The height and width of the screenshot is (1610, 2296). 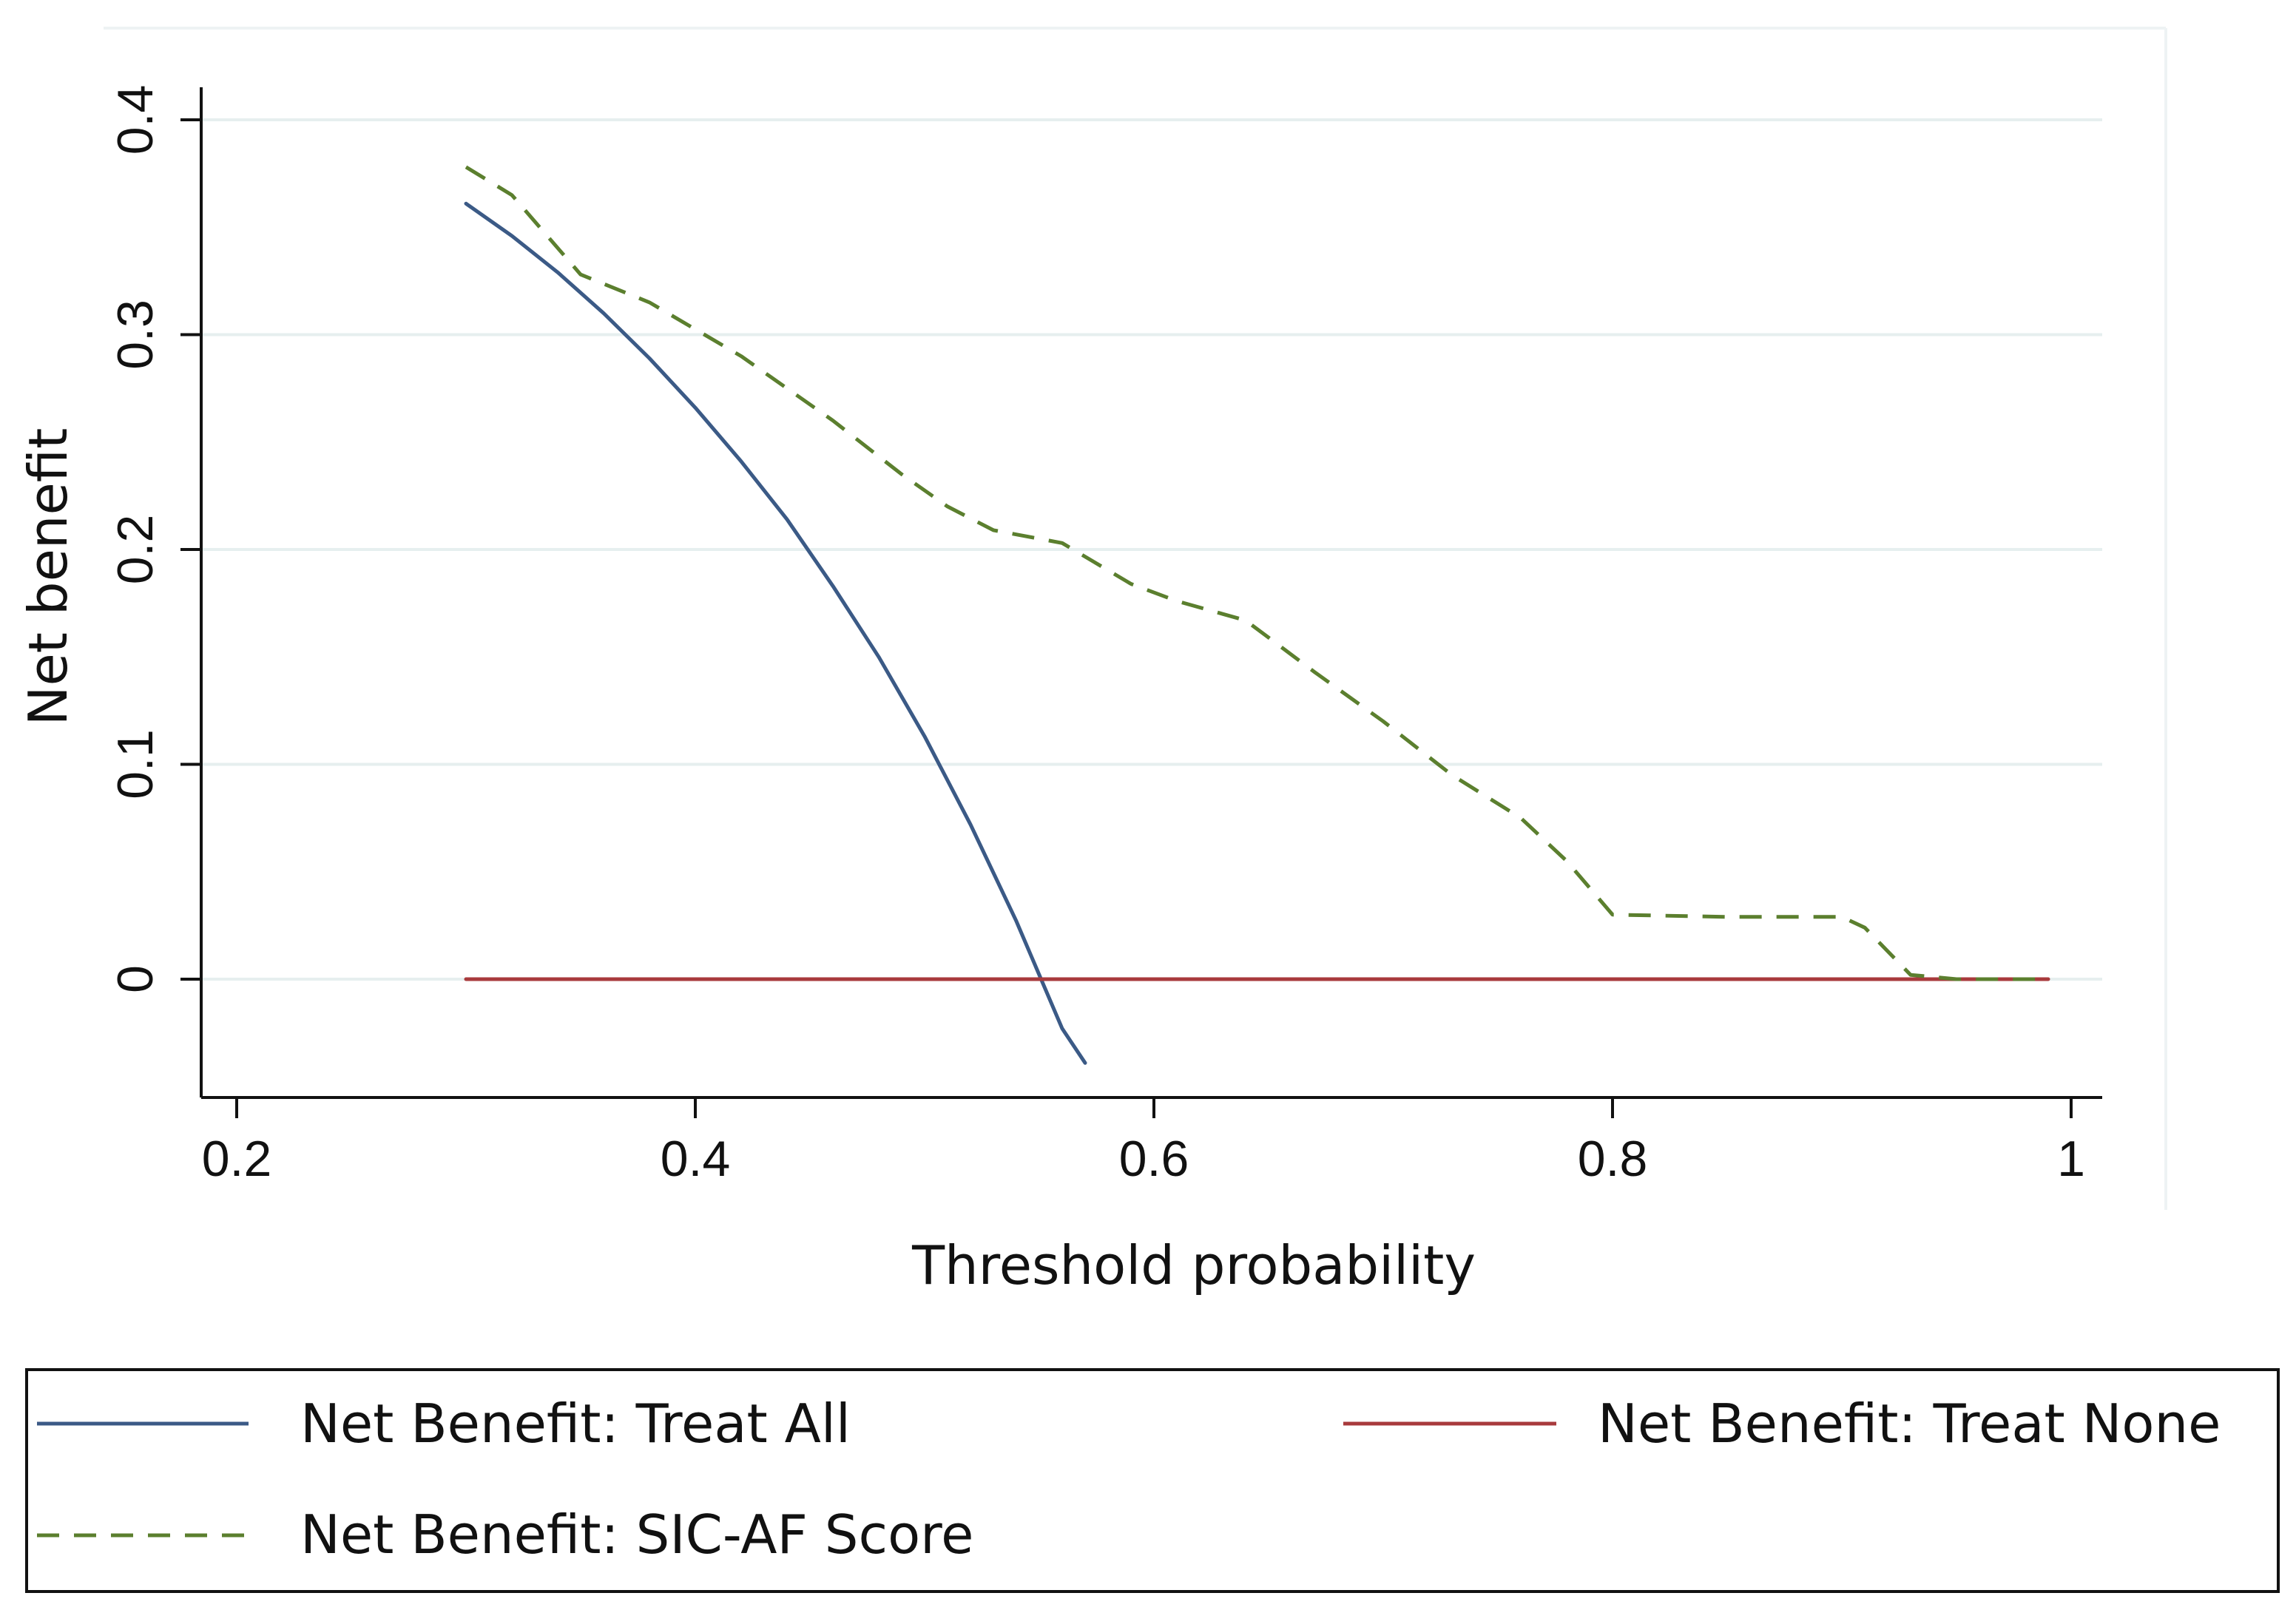 I want to click on y-tick-label: 0.2, so click(x=135, y=550).